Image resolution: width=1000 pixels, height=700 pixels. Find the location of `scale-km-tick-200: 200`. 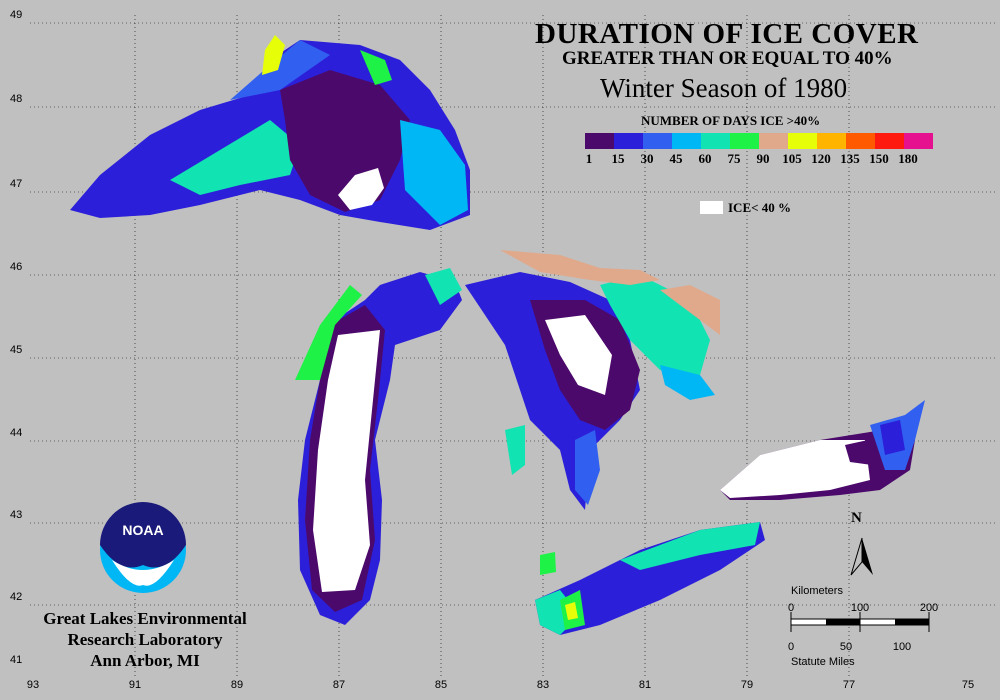

scale-km-tick-200: 200 is located at coordinates (929, 608).